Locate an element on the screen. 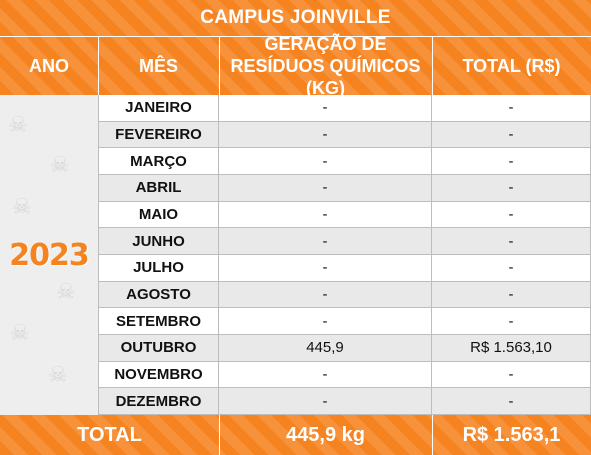  table-row: JANEIRO - - is located at coordinates (344, 108).